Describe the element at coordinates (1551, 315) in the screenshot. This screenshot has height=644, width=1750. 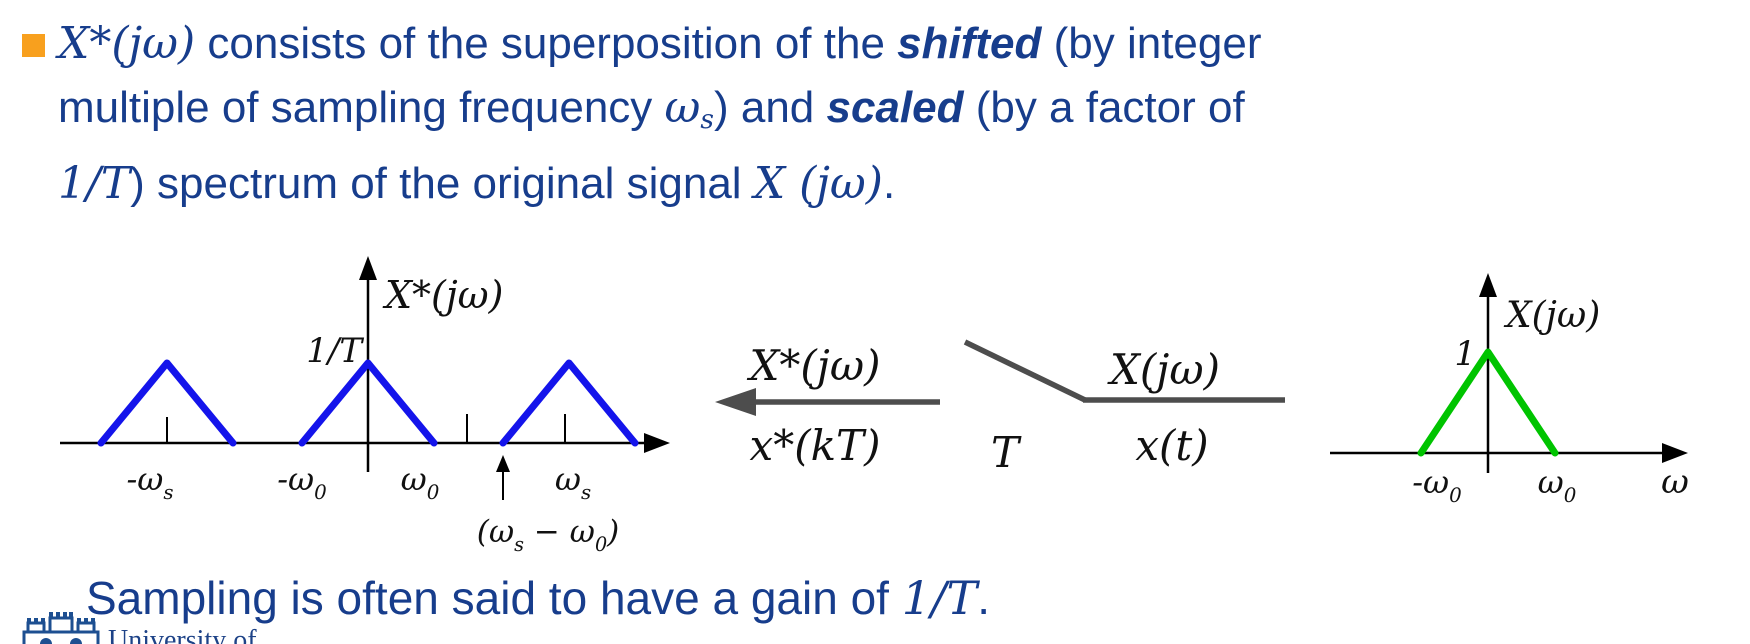
I see `y-axis-label: X(jω)` at that location.